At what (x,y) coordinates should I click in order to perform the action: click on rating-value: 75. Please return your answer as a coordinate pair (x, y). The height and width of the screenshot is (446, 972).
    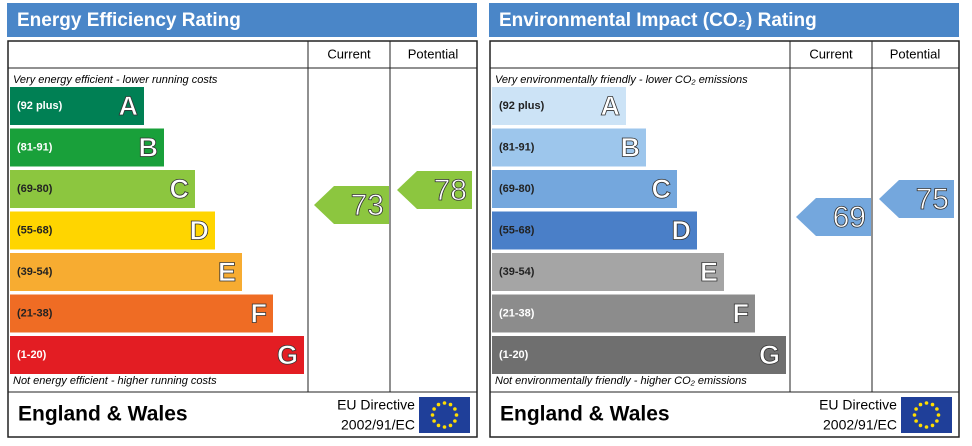
    Looking at the image, I should click on (932, 199).